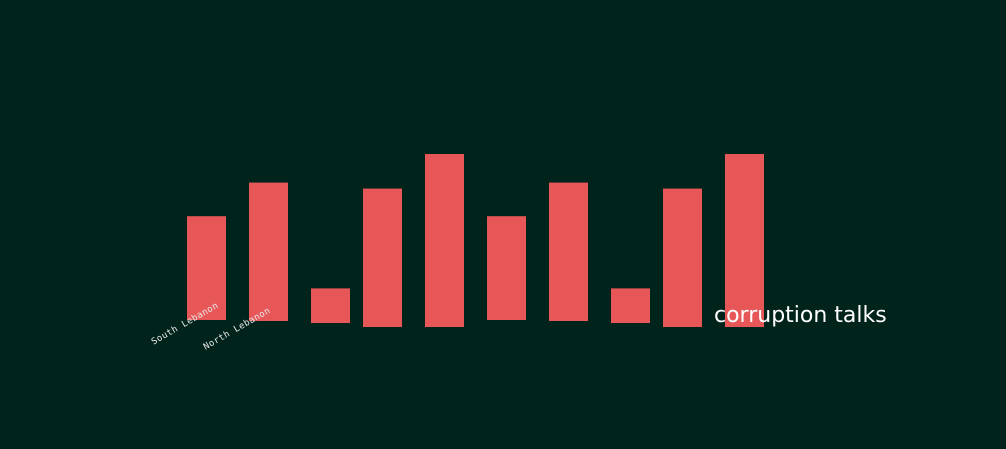  What do you see at coordinates (800, 315) in the screenshot?
I see `chart-title: corruption talks` at bounding box center [800, 315].